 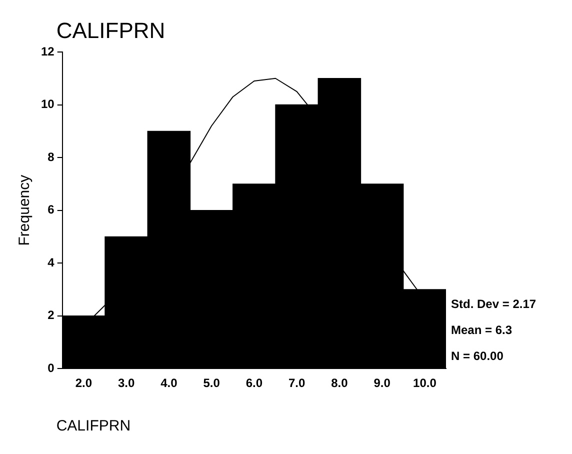 What do you see at coordinates (111, 30) in the screenshot?
I see `chart-title: CALIFPRN` at bounding box center [111, 30].